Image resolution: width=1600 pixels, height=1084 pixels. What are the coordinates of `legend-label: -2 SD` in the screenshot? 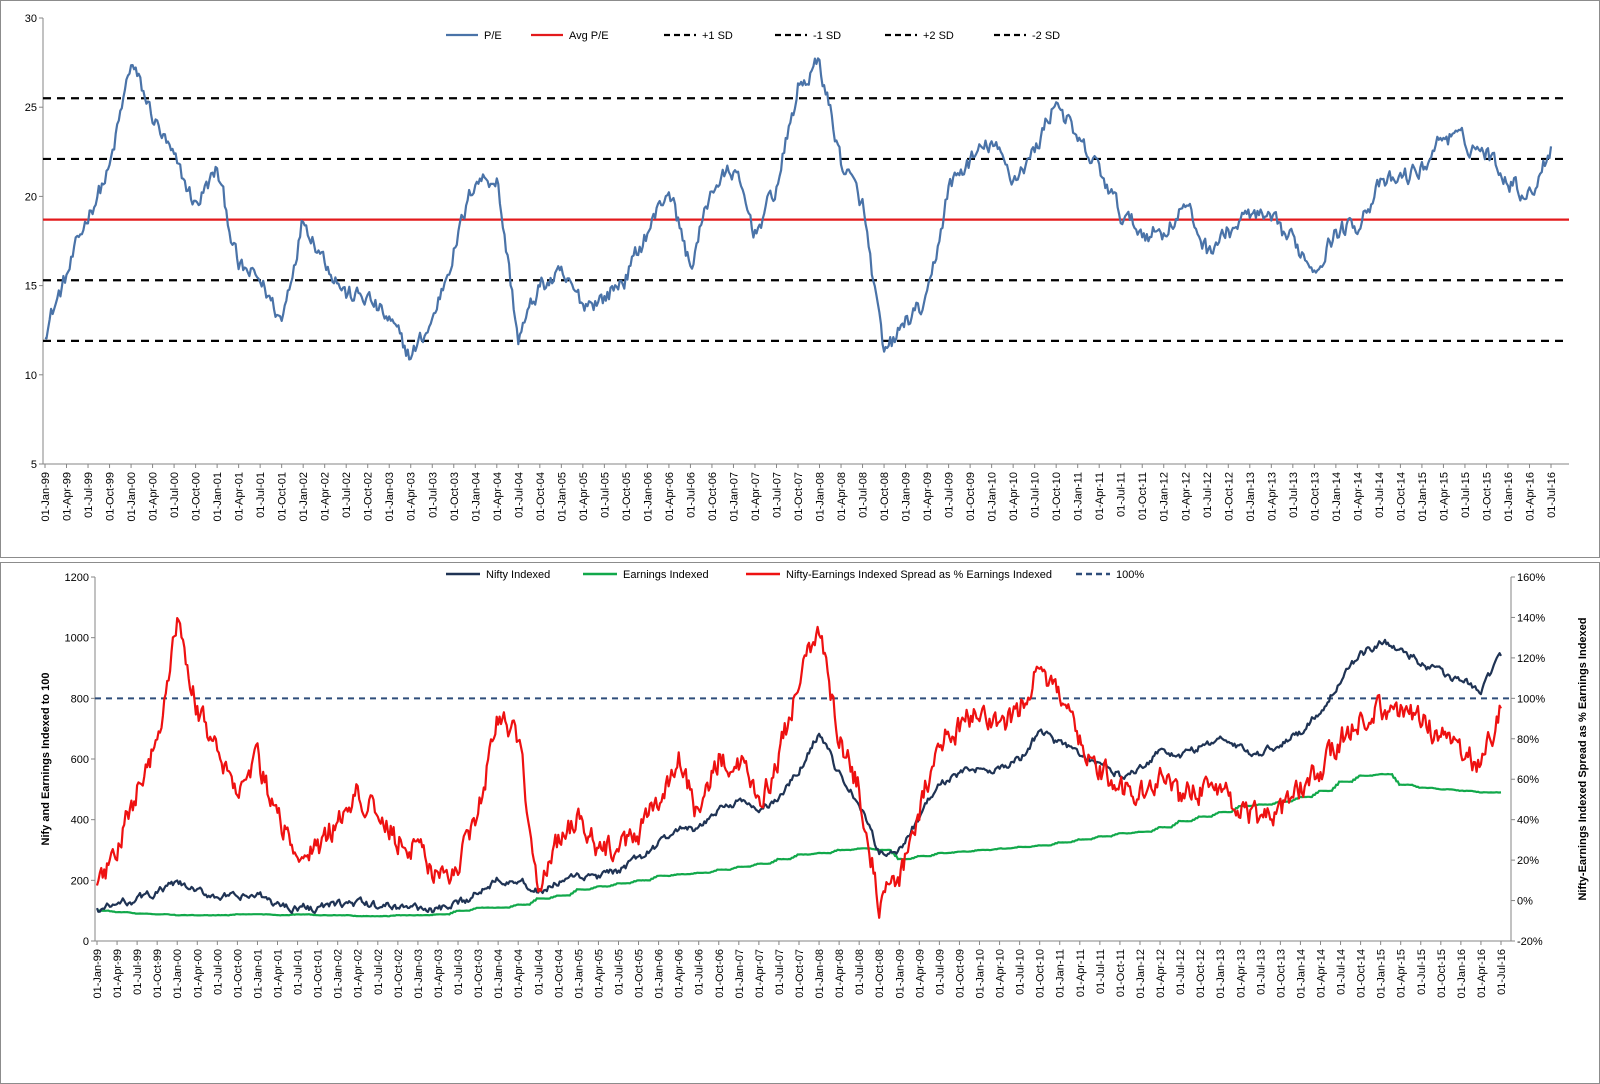 It's located at (1046, 36).